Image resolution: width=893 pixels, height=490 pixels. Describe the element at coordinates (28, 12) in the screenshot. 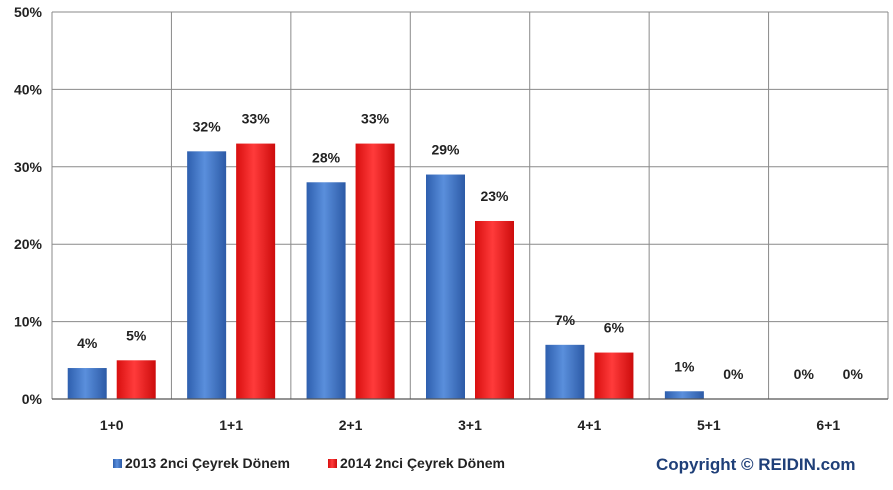

I see `y-tick-label: 50%` at that location.